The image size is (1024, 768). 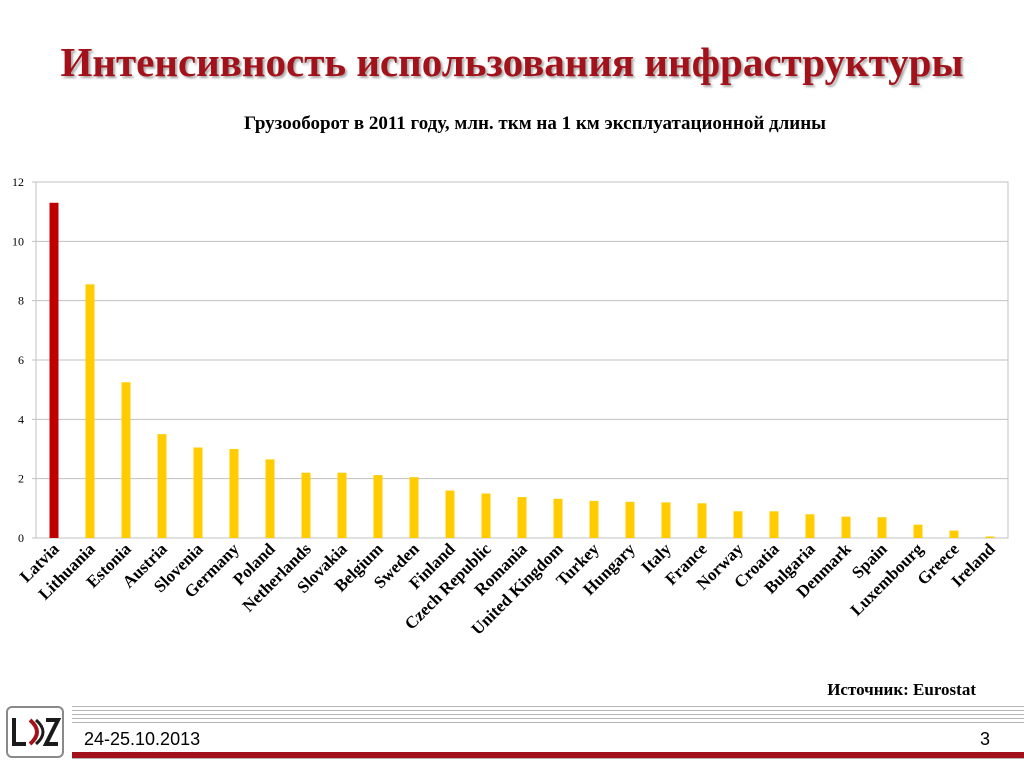 What do you see at coordinates (18, 182) in the screenshot?
I see `y-tick-label: 12` at bounding box center [18, 182].